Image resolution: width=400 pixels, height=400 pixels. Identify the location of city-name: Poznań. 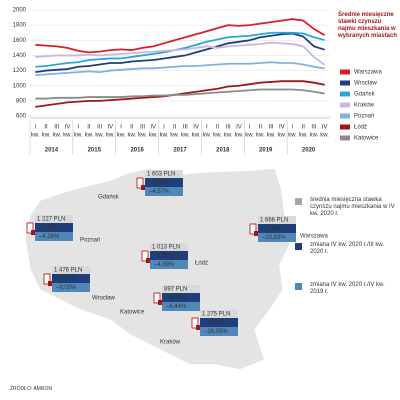
(90, 241).